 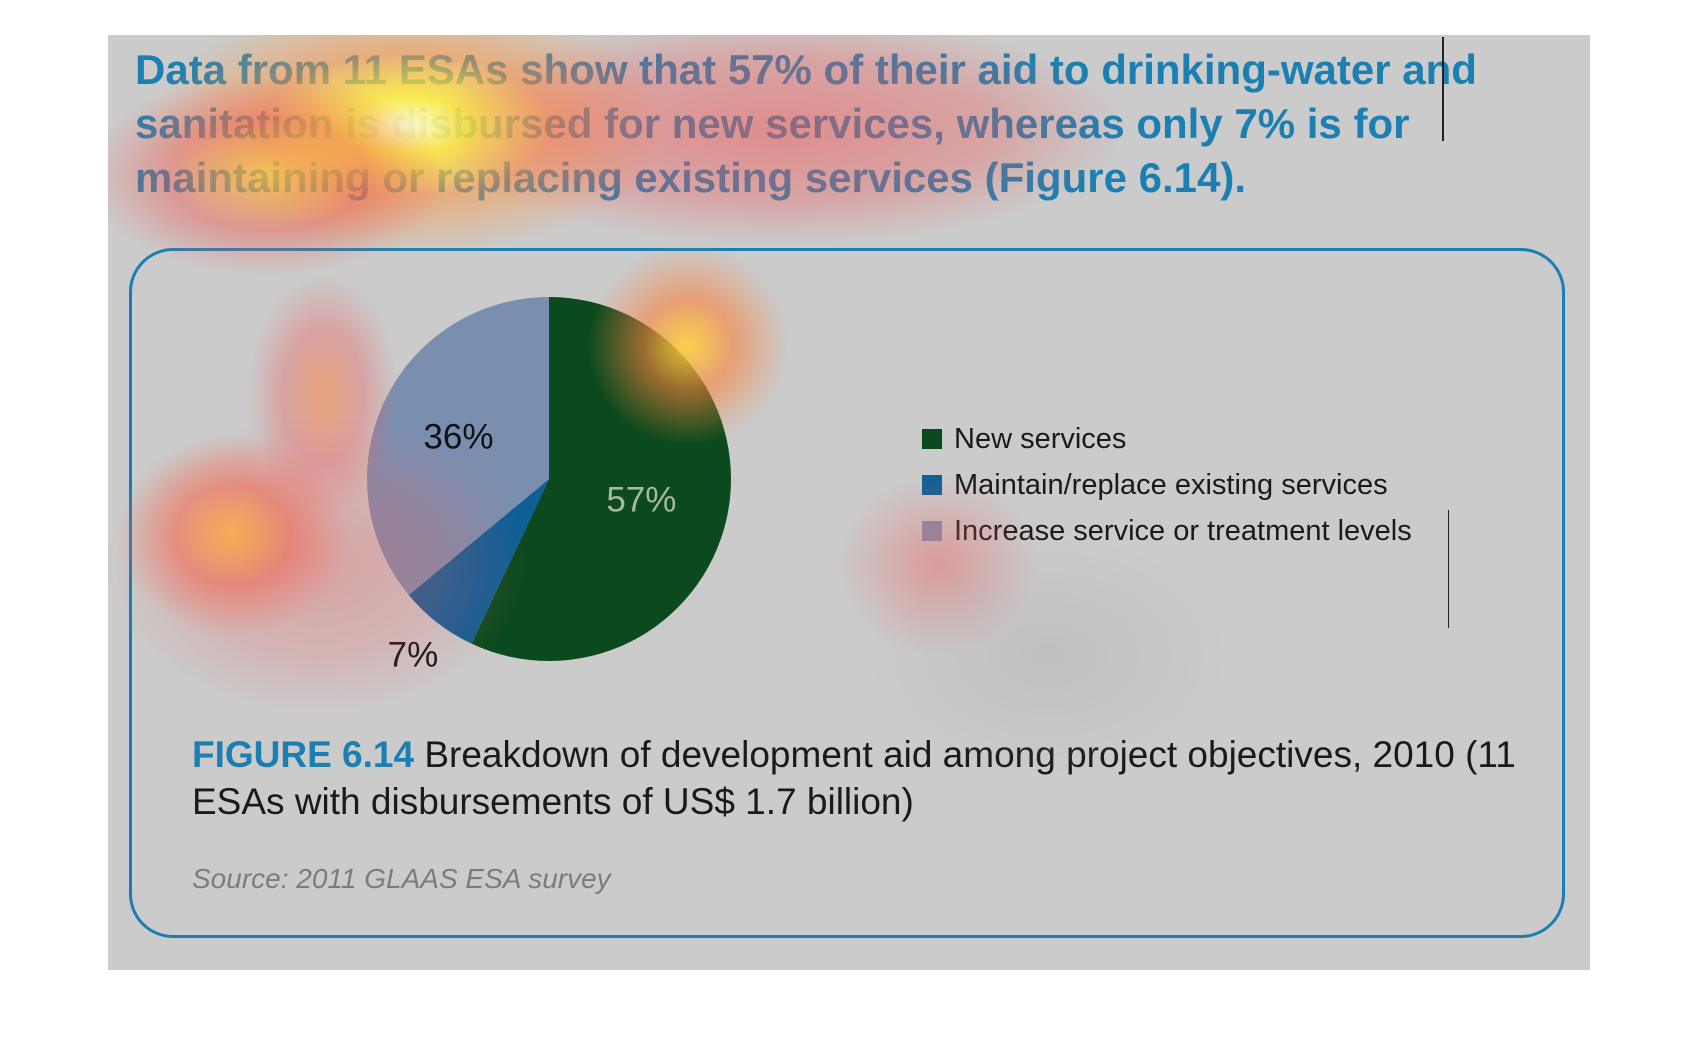 I want to click on pie-slice-label: 36%, so click(x=458, y=436).